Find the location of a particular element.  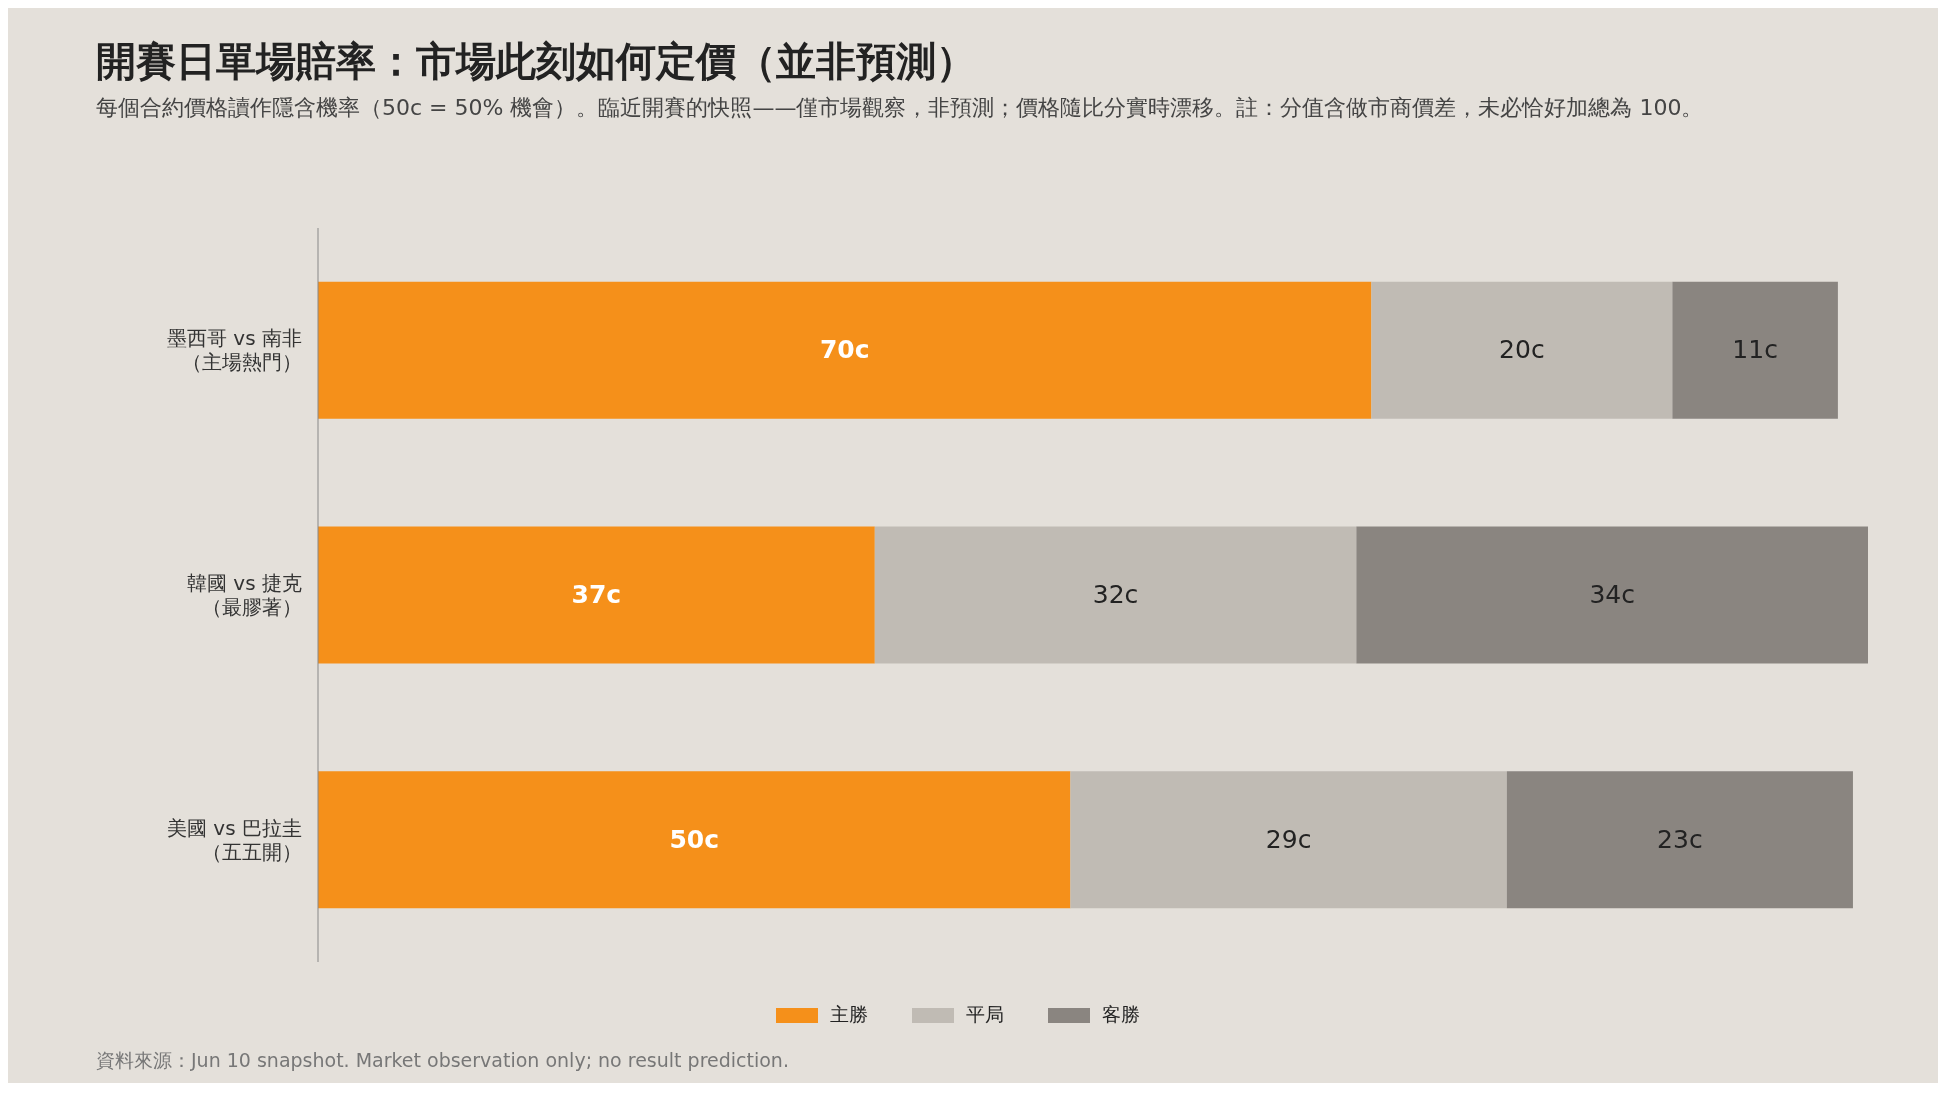

data-label: 23c is located at coordinates (1680, 839).